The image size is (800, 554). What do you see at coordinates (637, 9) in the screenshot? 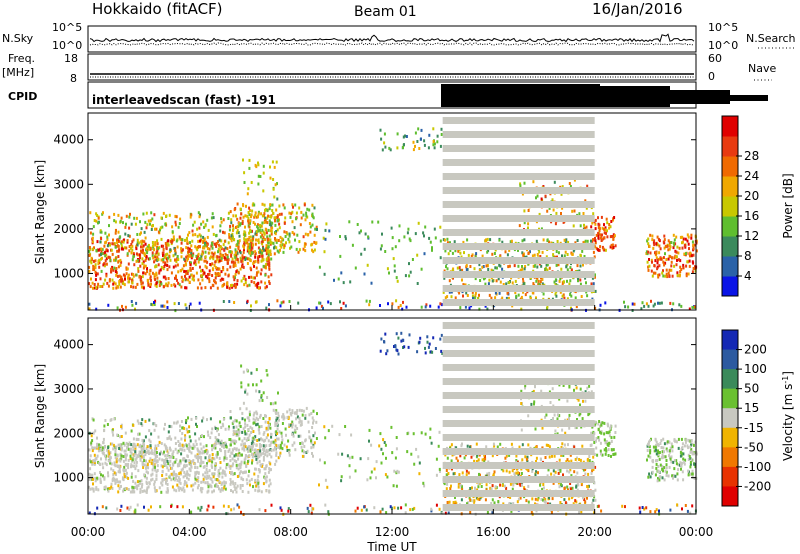
I see `date-title: 16/Jan/2016` at bounding box center [637, 9].